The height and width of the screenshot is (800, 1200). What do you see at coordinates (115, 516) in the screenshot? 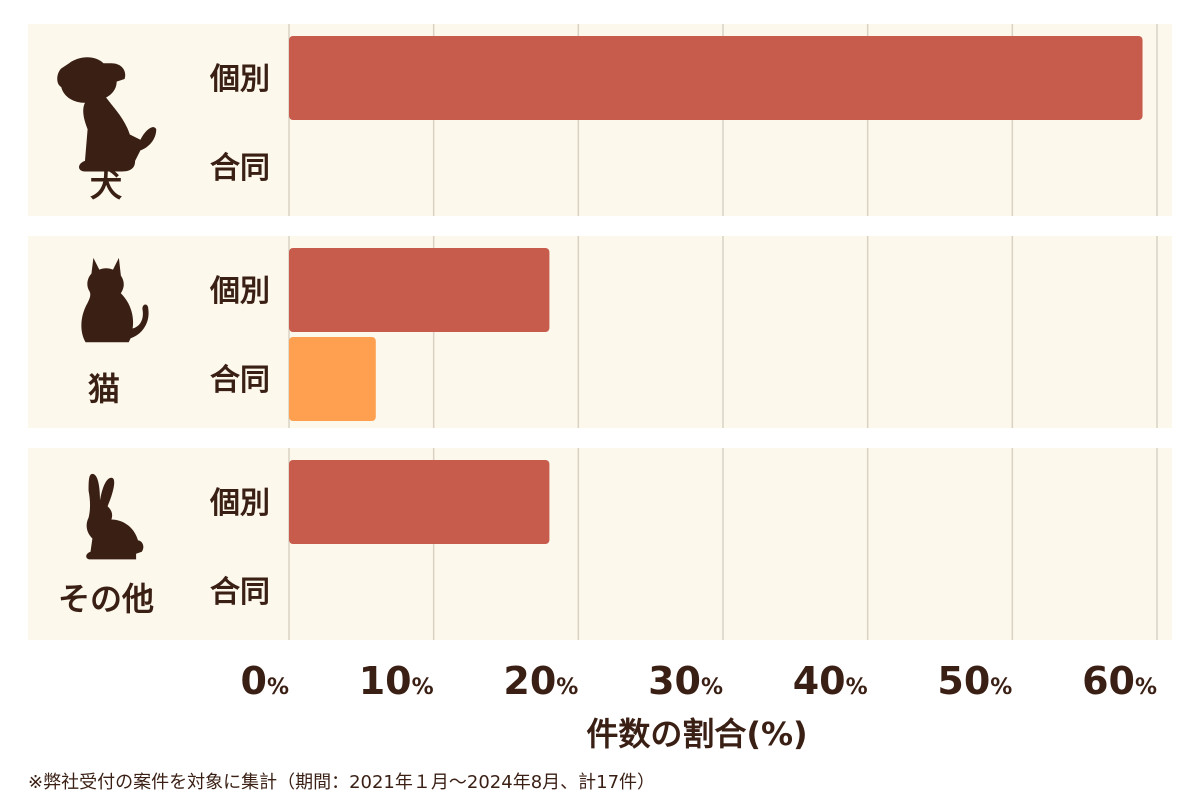
I see `rabbit-icon` at bounding box center [115, 516].